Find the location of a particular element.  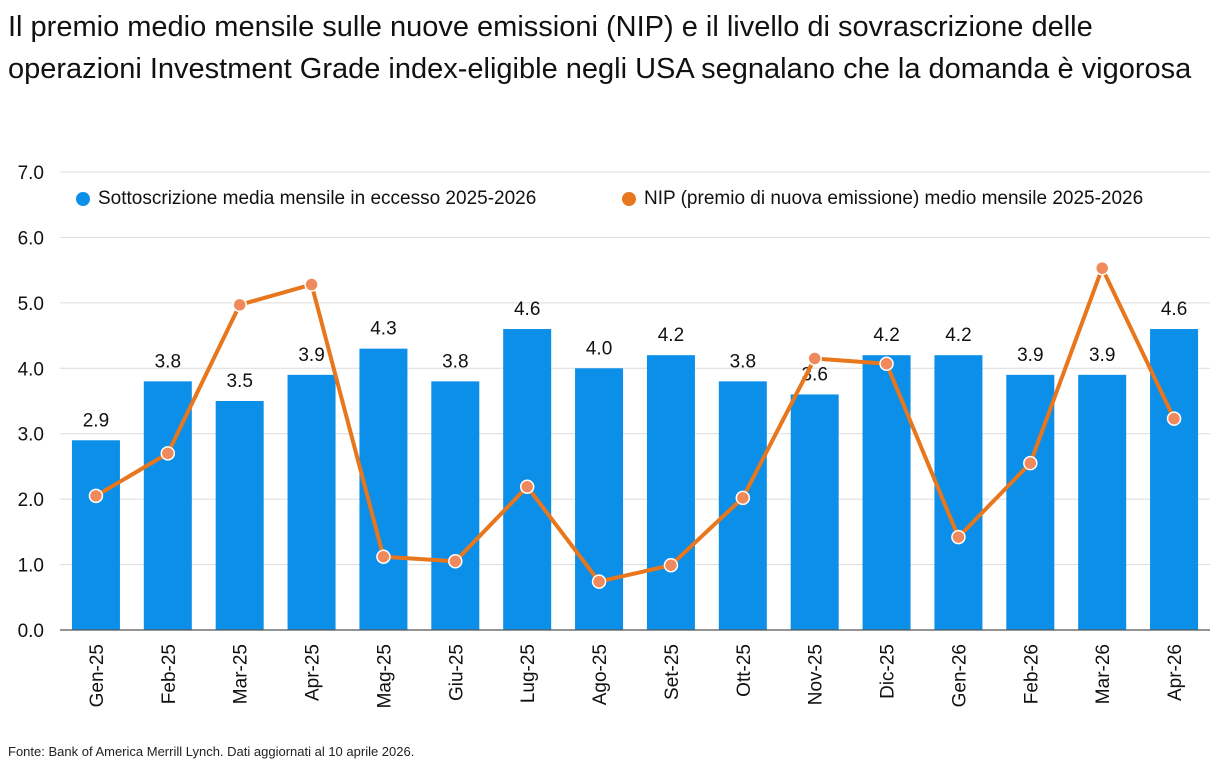

legend-bar-marker is located at coordinates (83, 199).